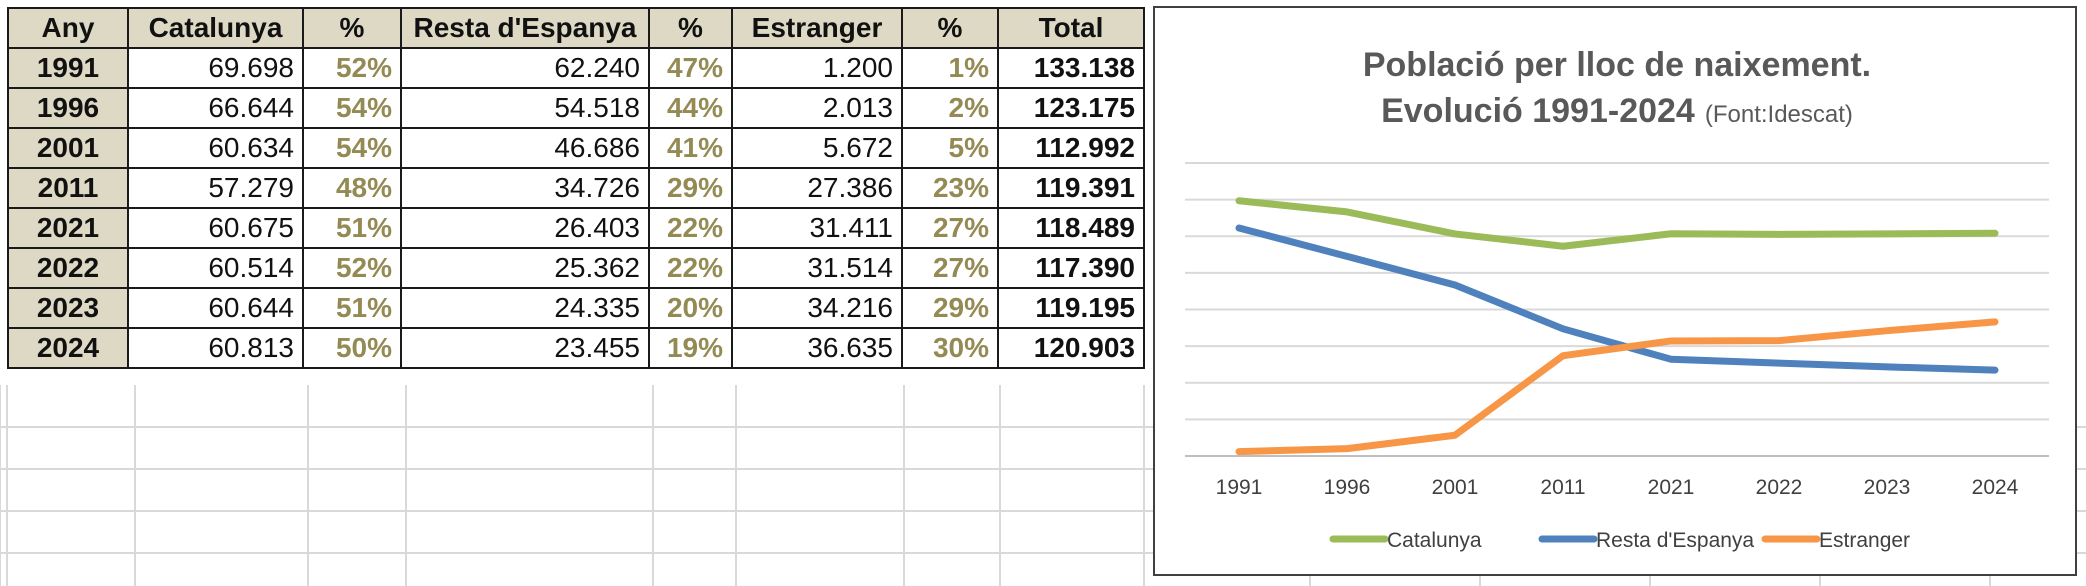  I want to click on column-header: Catalunya, so click(215, 28).